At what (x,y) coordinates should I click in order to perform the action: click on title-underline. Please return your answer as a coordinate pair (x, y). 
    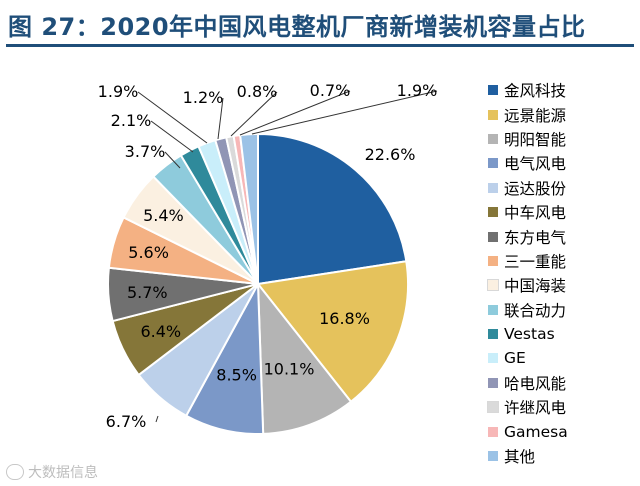
    Looking at the image, I should click on (320, 45).